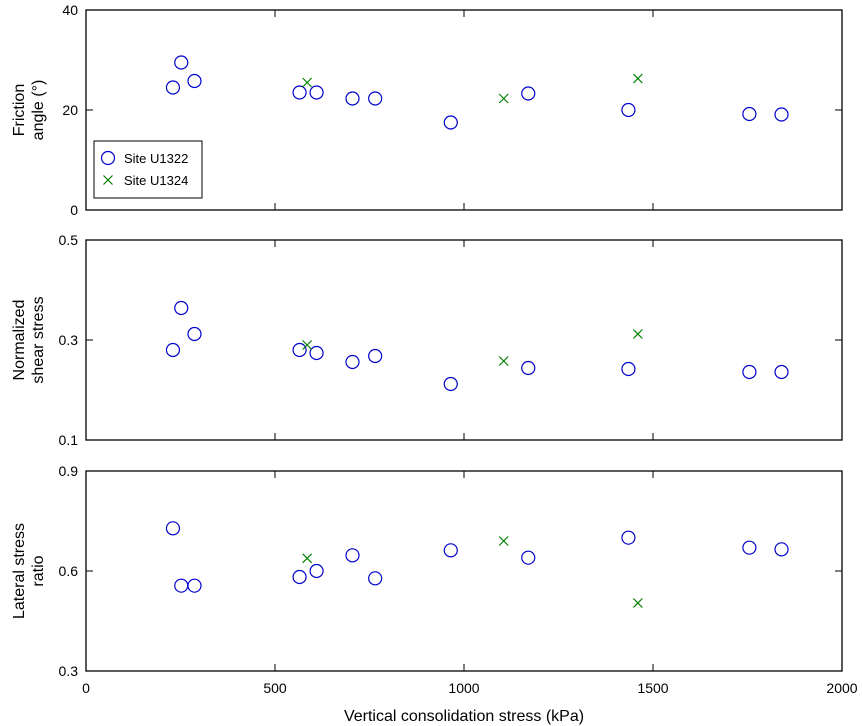  What do you see at coordinates (29, 110) in the screenshot?
I see `panel-1-ylabel: Friction angle (°)` at bounding box center [29, 110].